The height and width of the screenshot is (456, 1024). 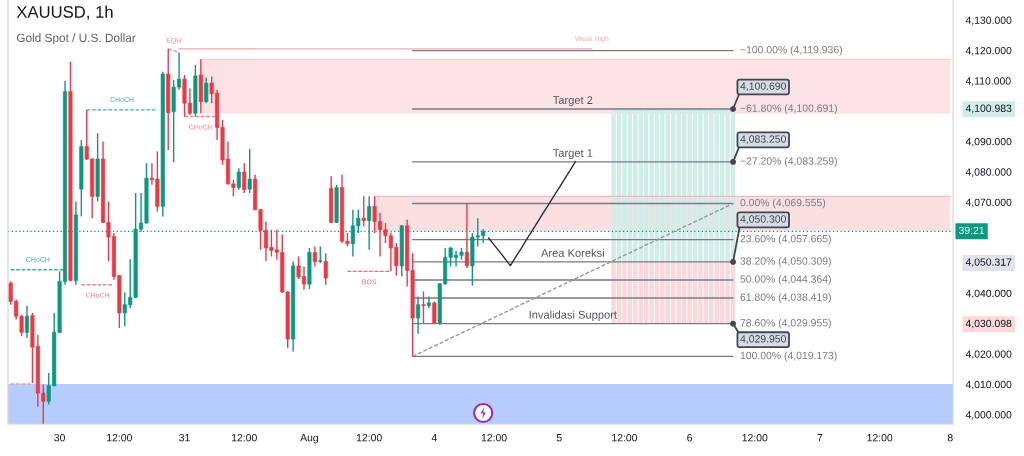 What do you see at coordinates (971, 230) in the screenshot?
I see `annotation: 39:21` at bounding box center [971, 230].